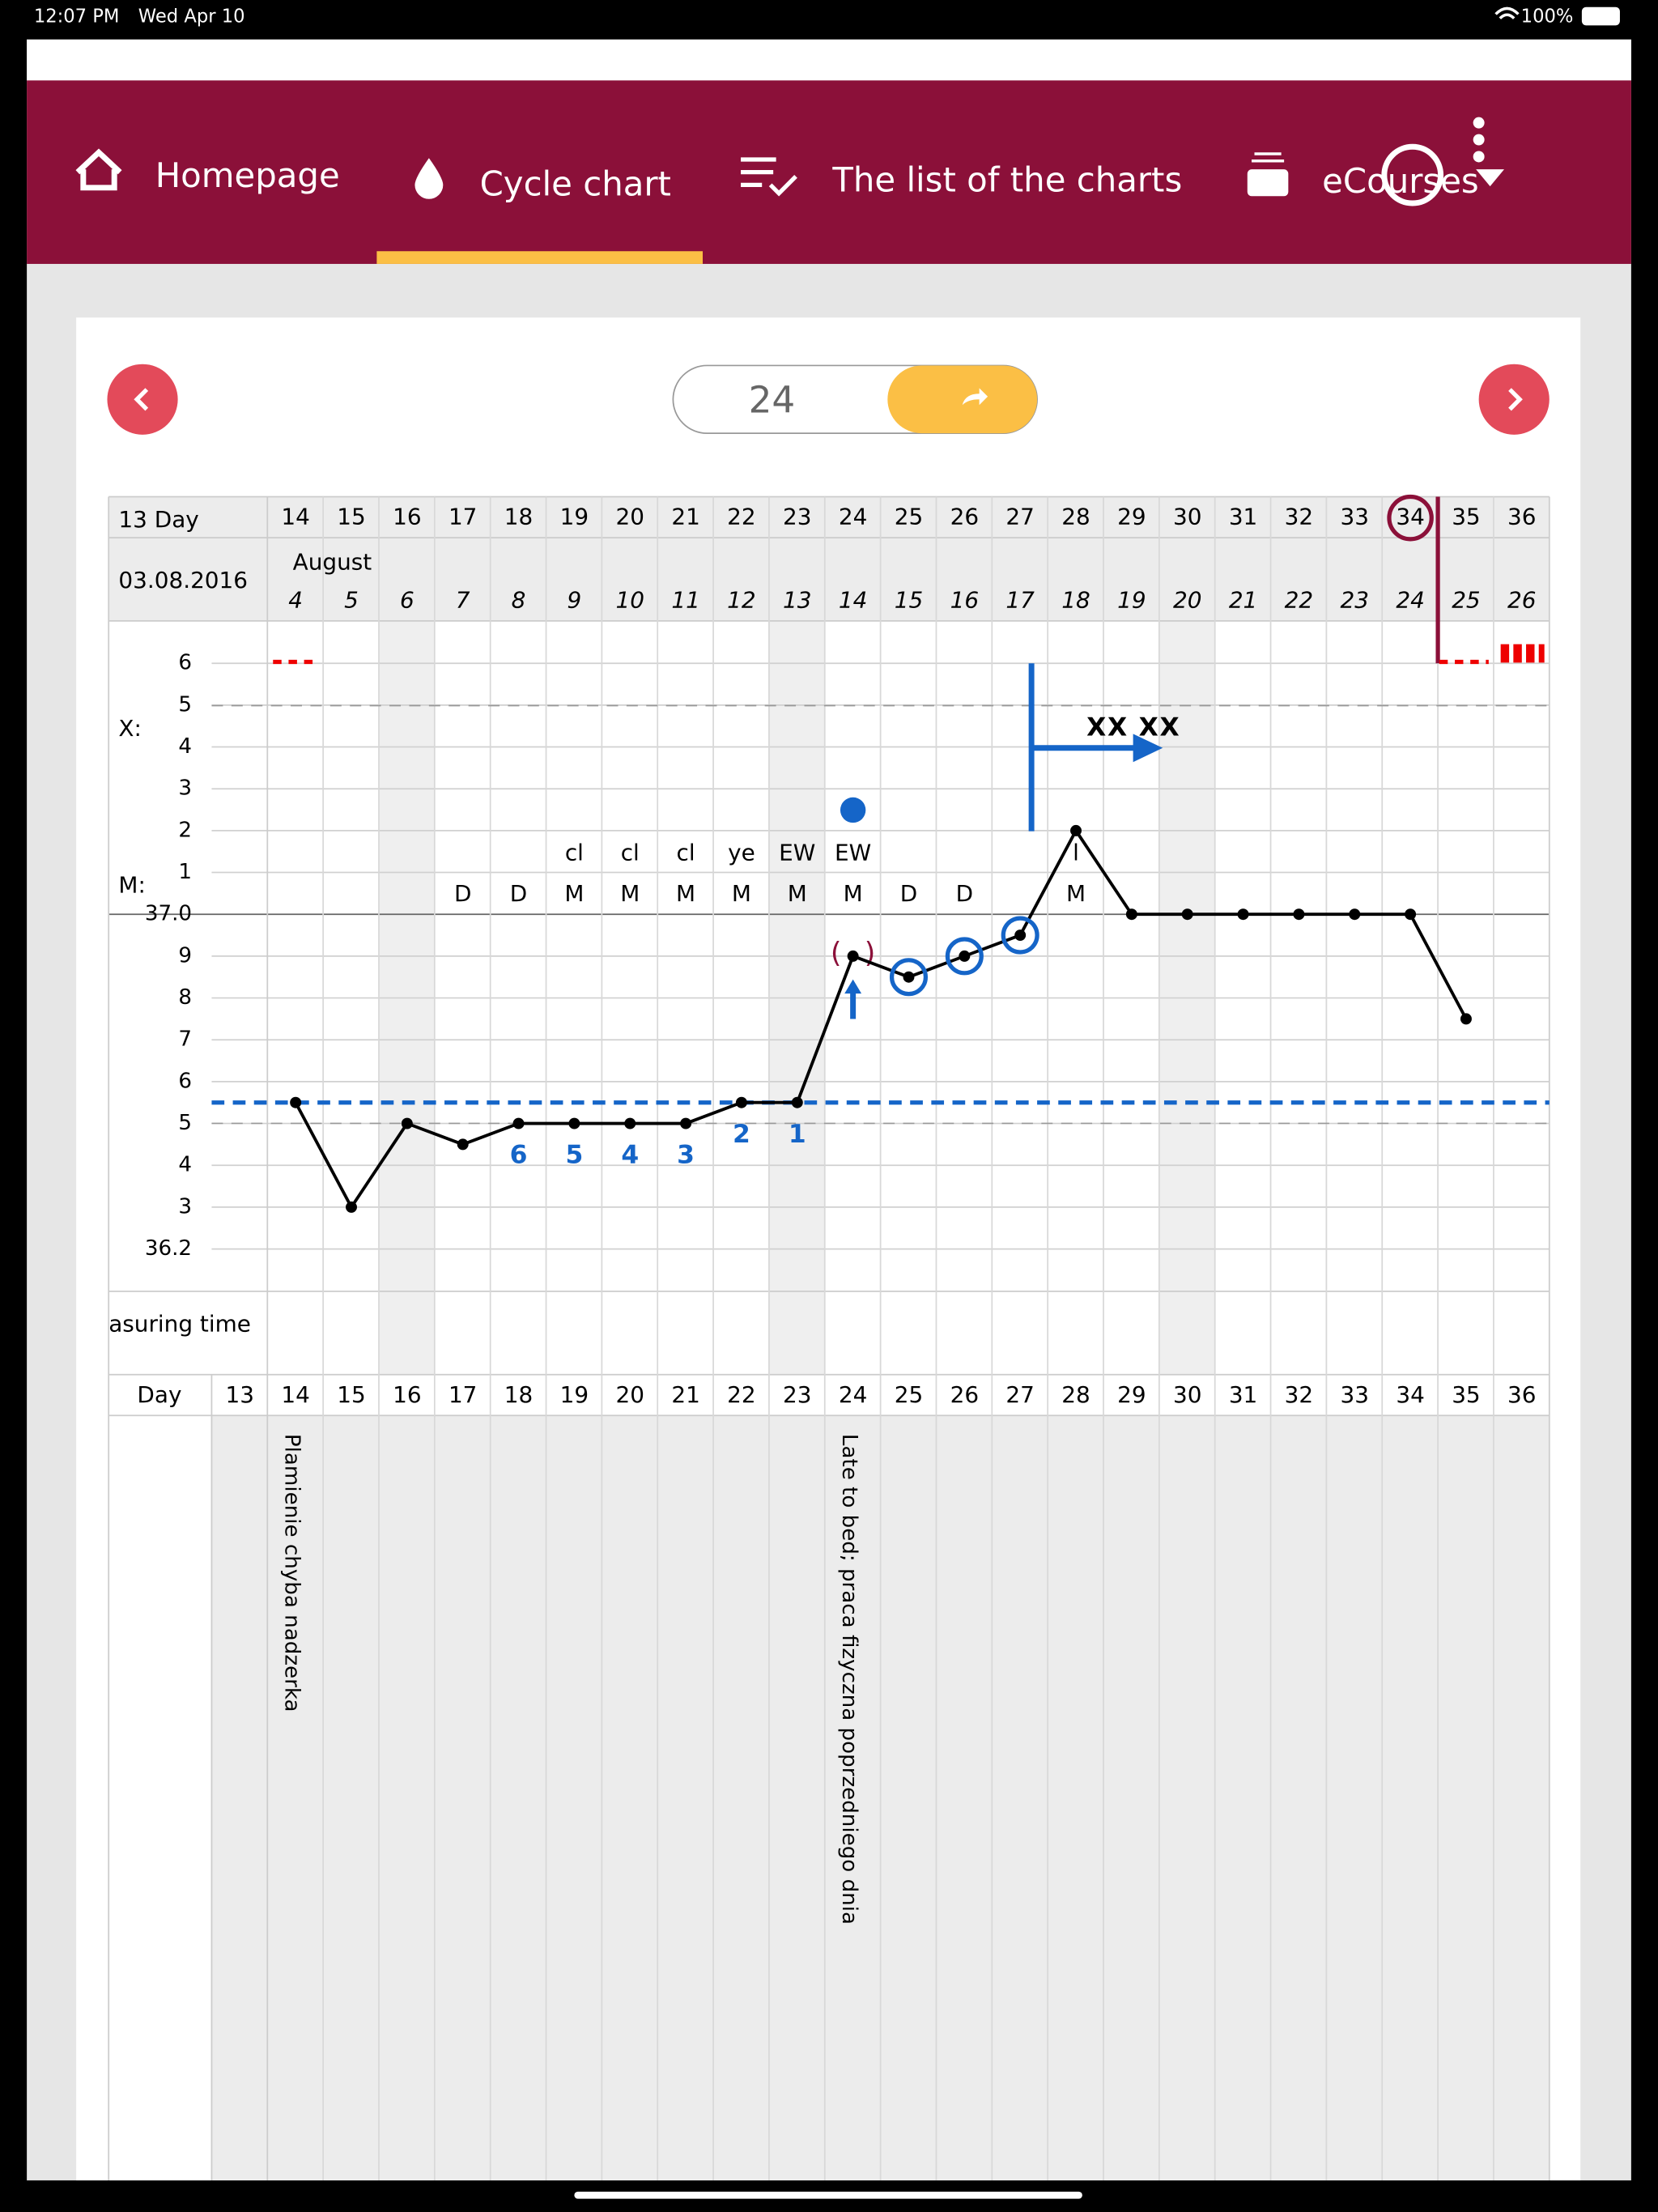 The image size is (1658, 2212). What do you see at coordinates (1075, 1395) in the screenshot?
I see `day-label: 28` at bounding box center [1075, 1395].